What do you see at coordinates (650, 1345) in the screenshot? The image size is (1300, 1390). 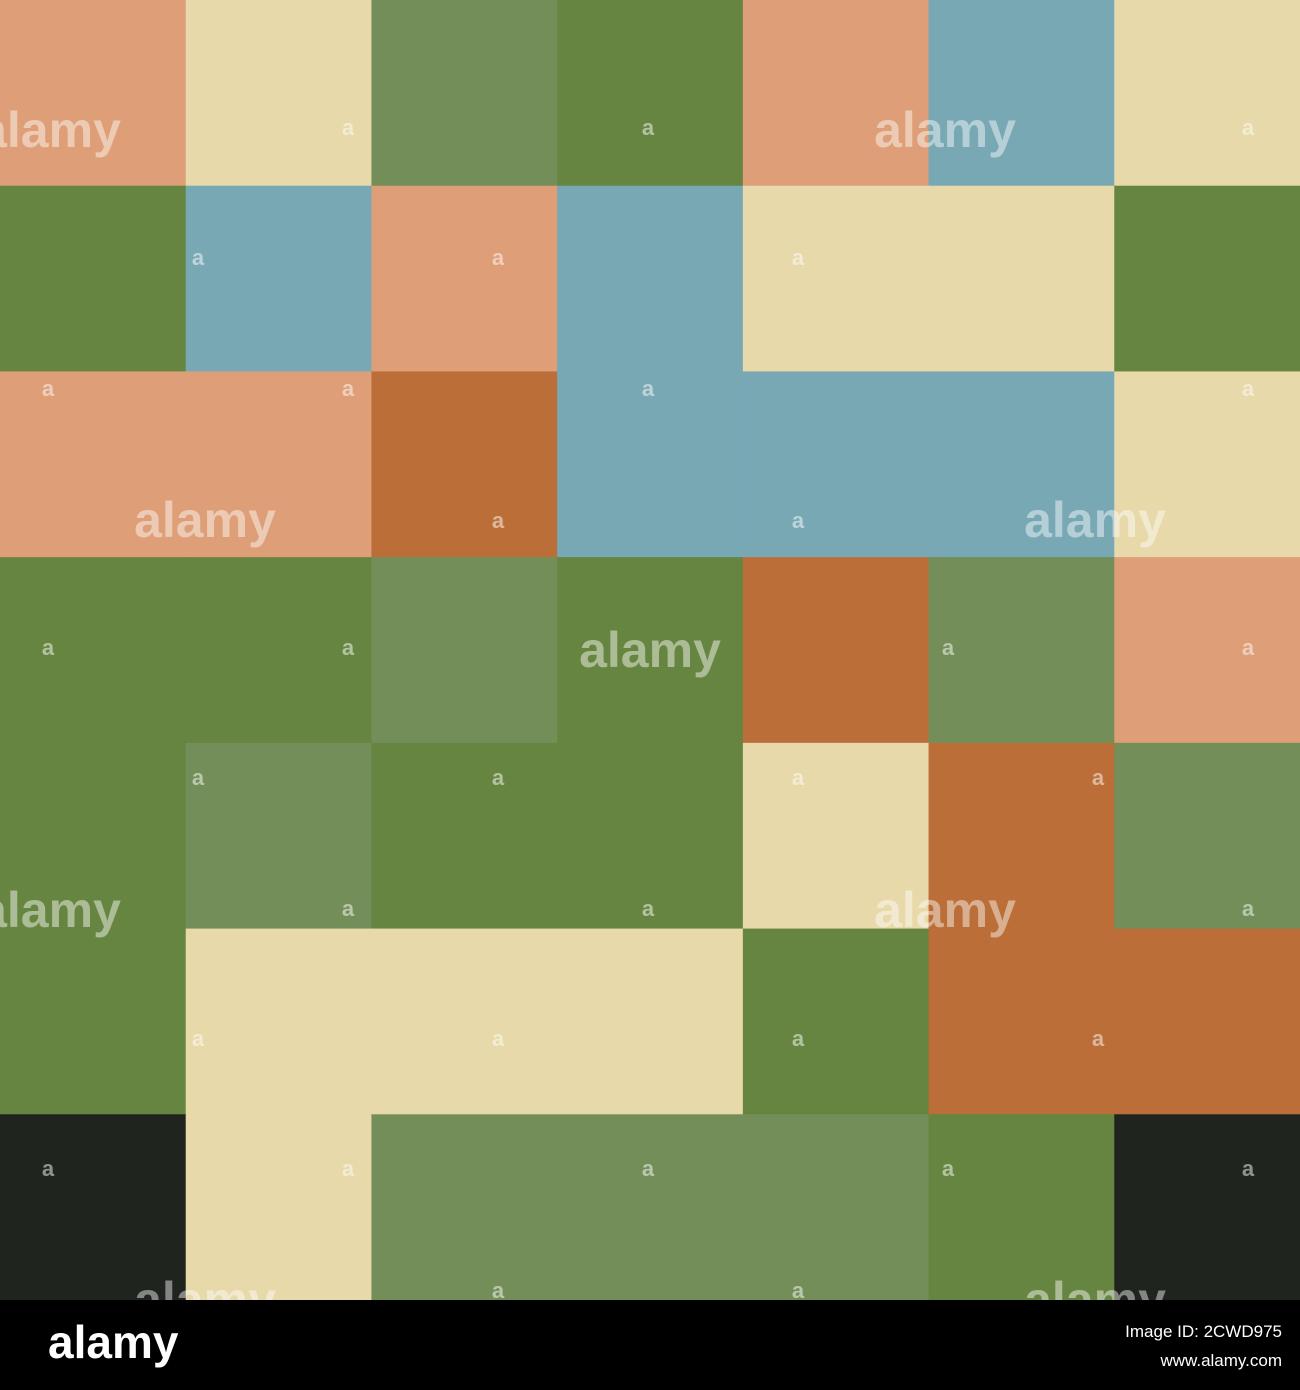 I see `footer-bar` at bounding box center [650, 1345].